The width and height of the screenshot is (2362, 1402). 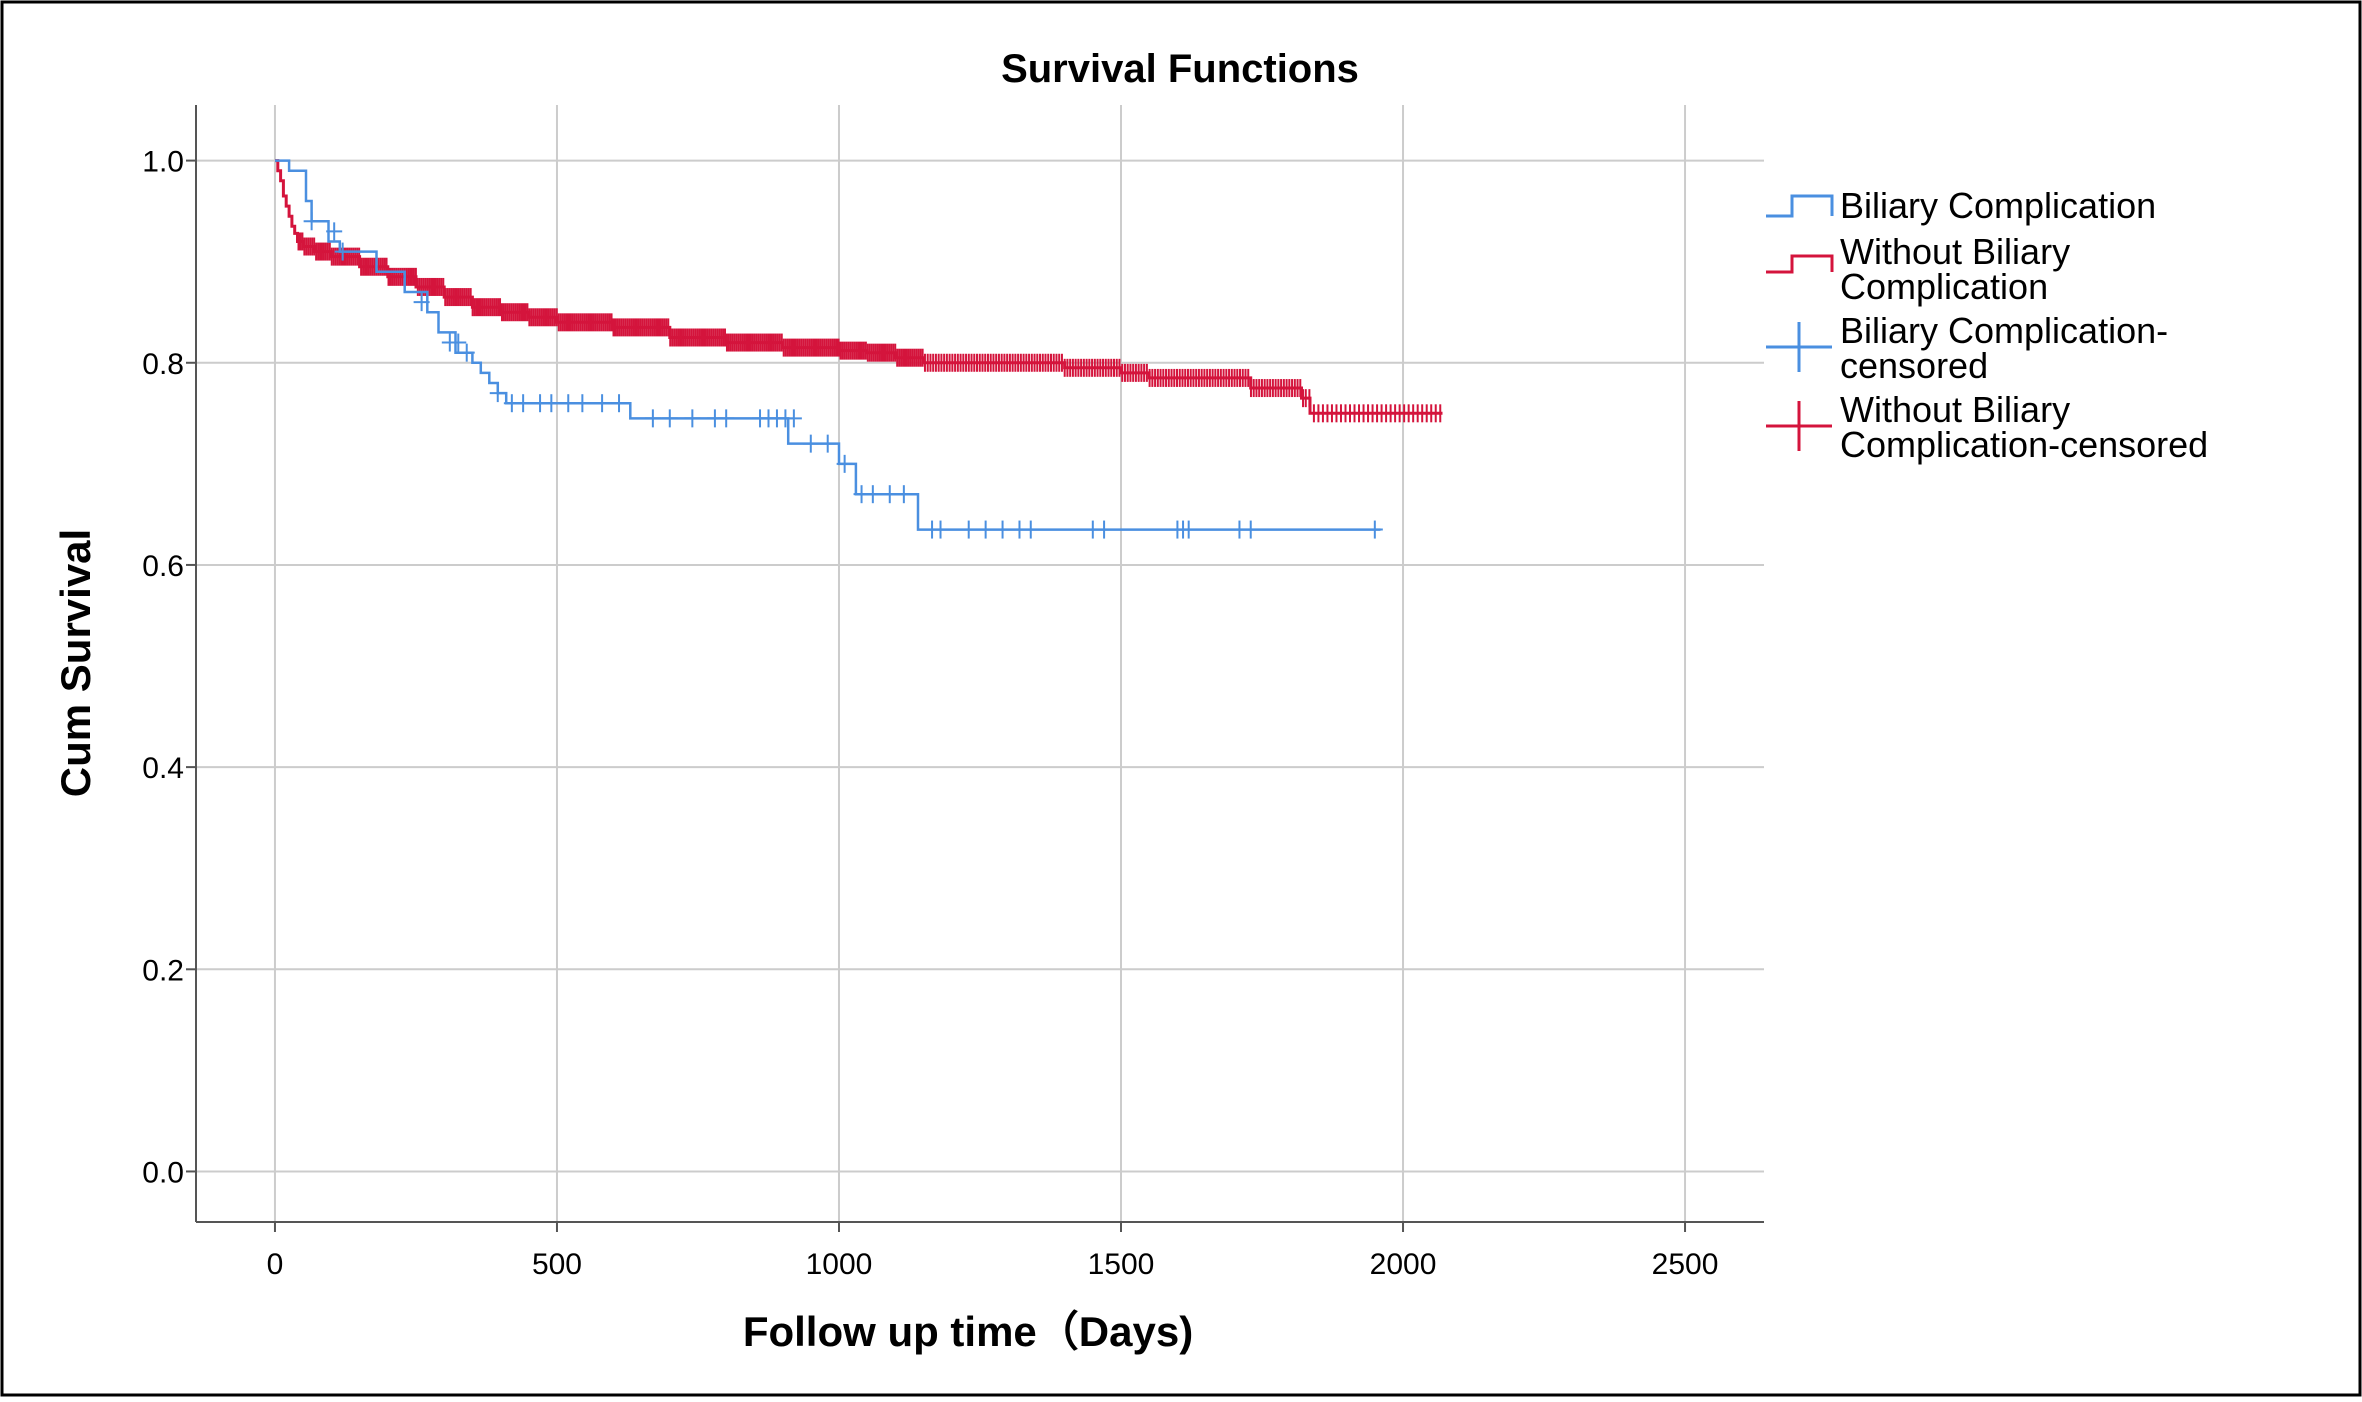 I want to click on legend-label: Biliary Complication, so click(x=1998, y=205).